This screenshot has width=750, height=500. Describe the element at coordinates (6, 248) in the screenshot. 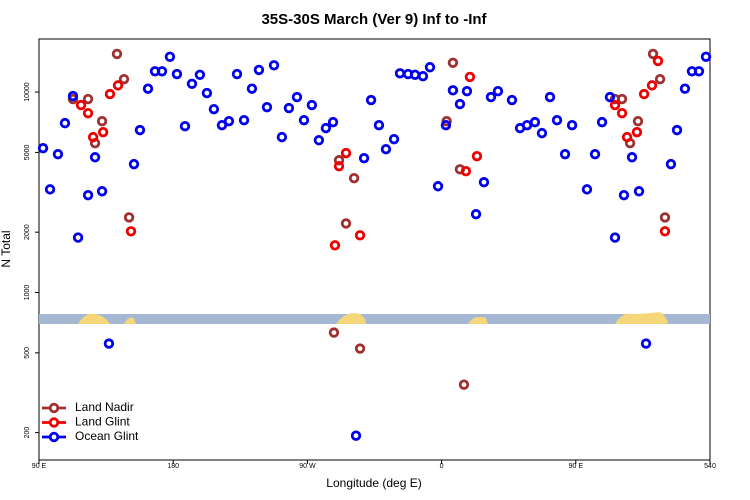

I see `y-axis-label: N Total` at that location.